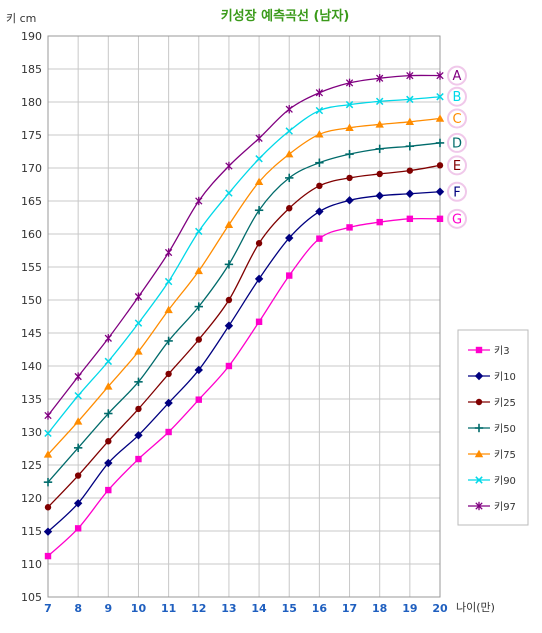 This screenshot has height=633, width=542. What do you see at coordinates (108, 608) in the screenshot?
I see `x-tick-label: 9` at bounding box center [108, 608].